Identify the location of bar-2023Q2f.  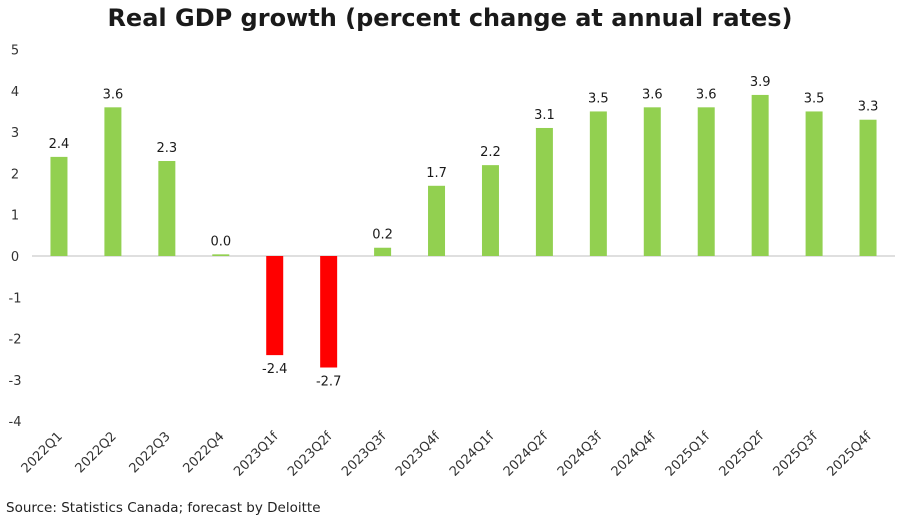
(329, 312).